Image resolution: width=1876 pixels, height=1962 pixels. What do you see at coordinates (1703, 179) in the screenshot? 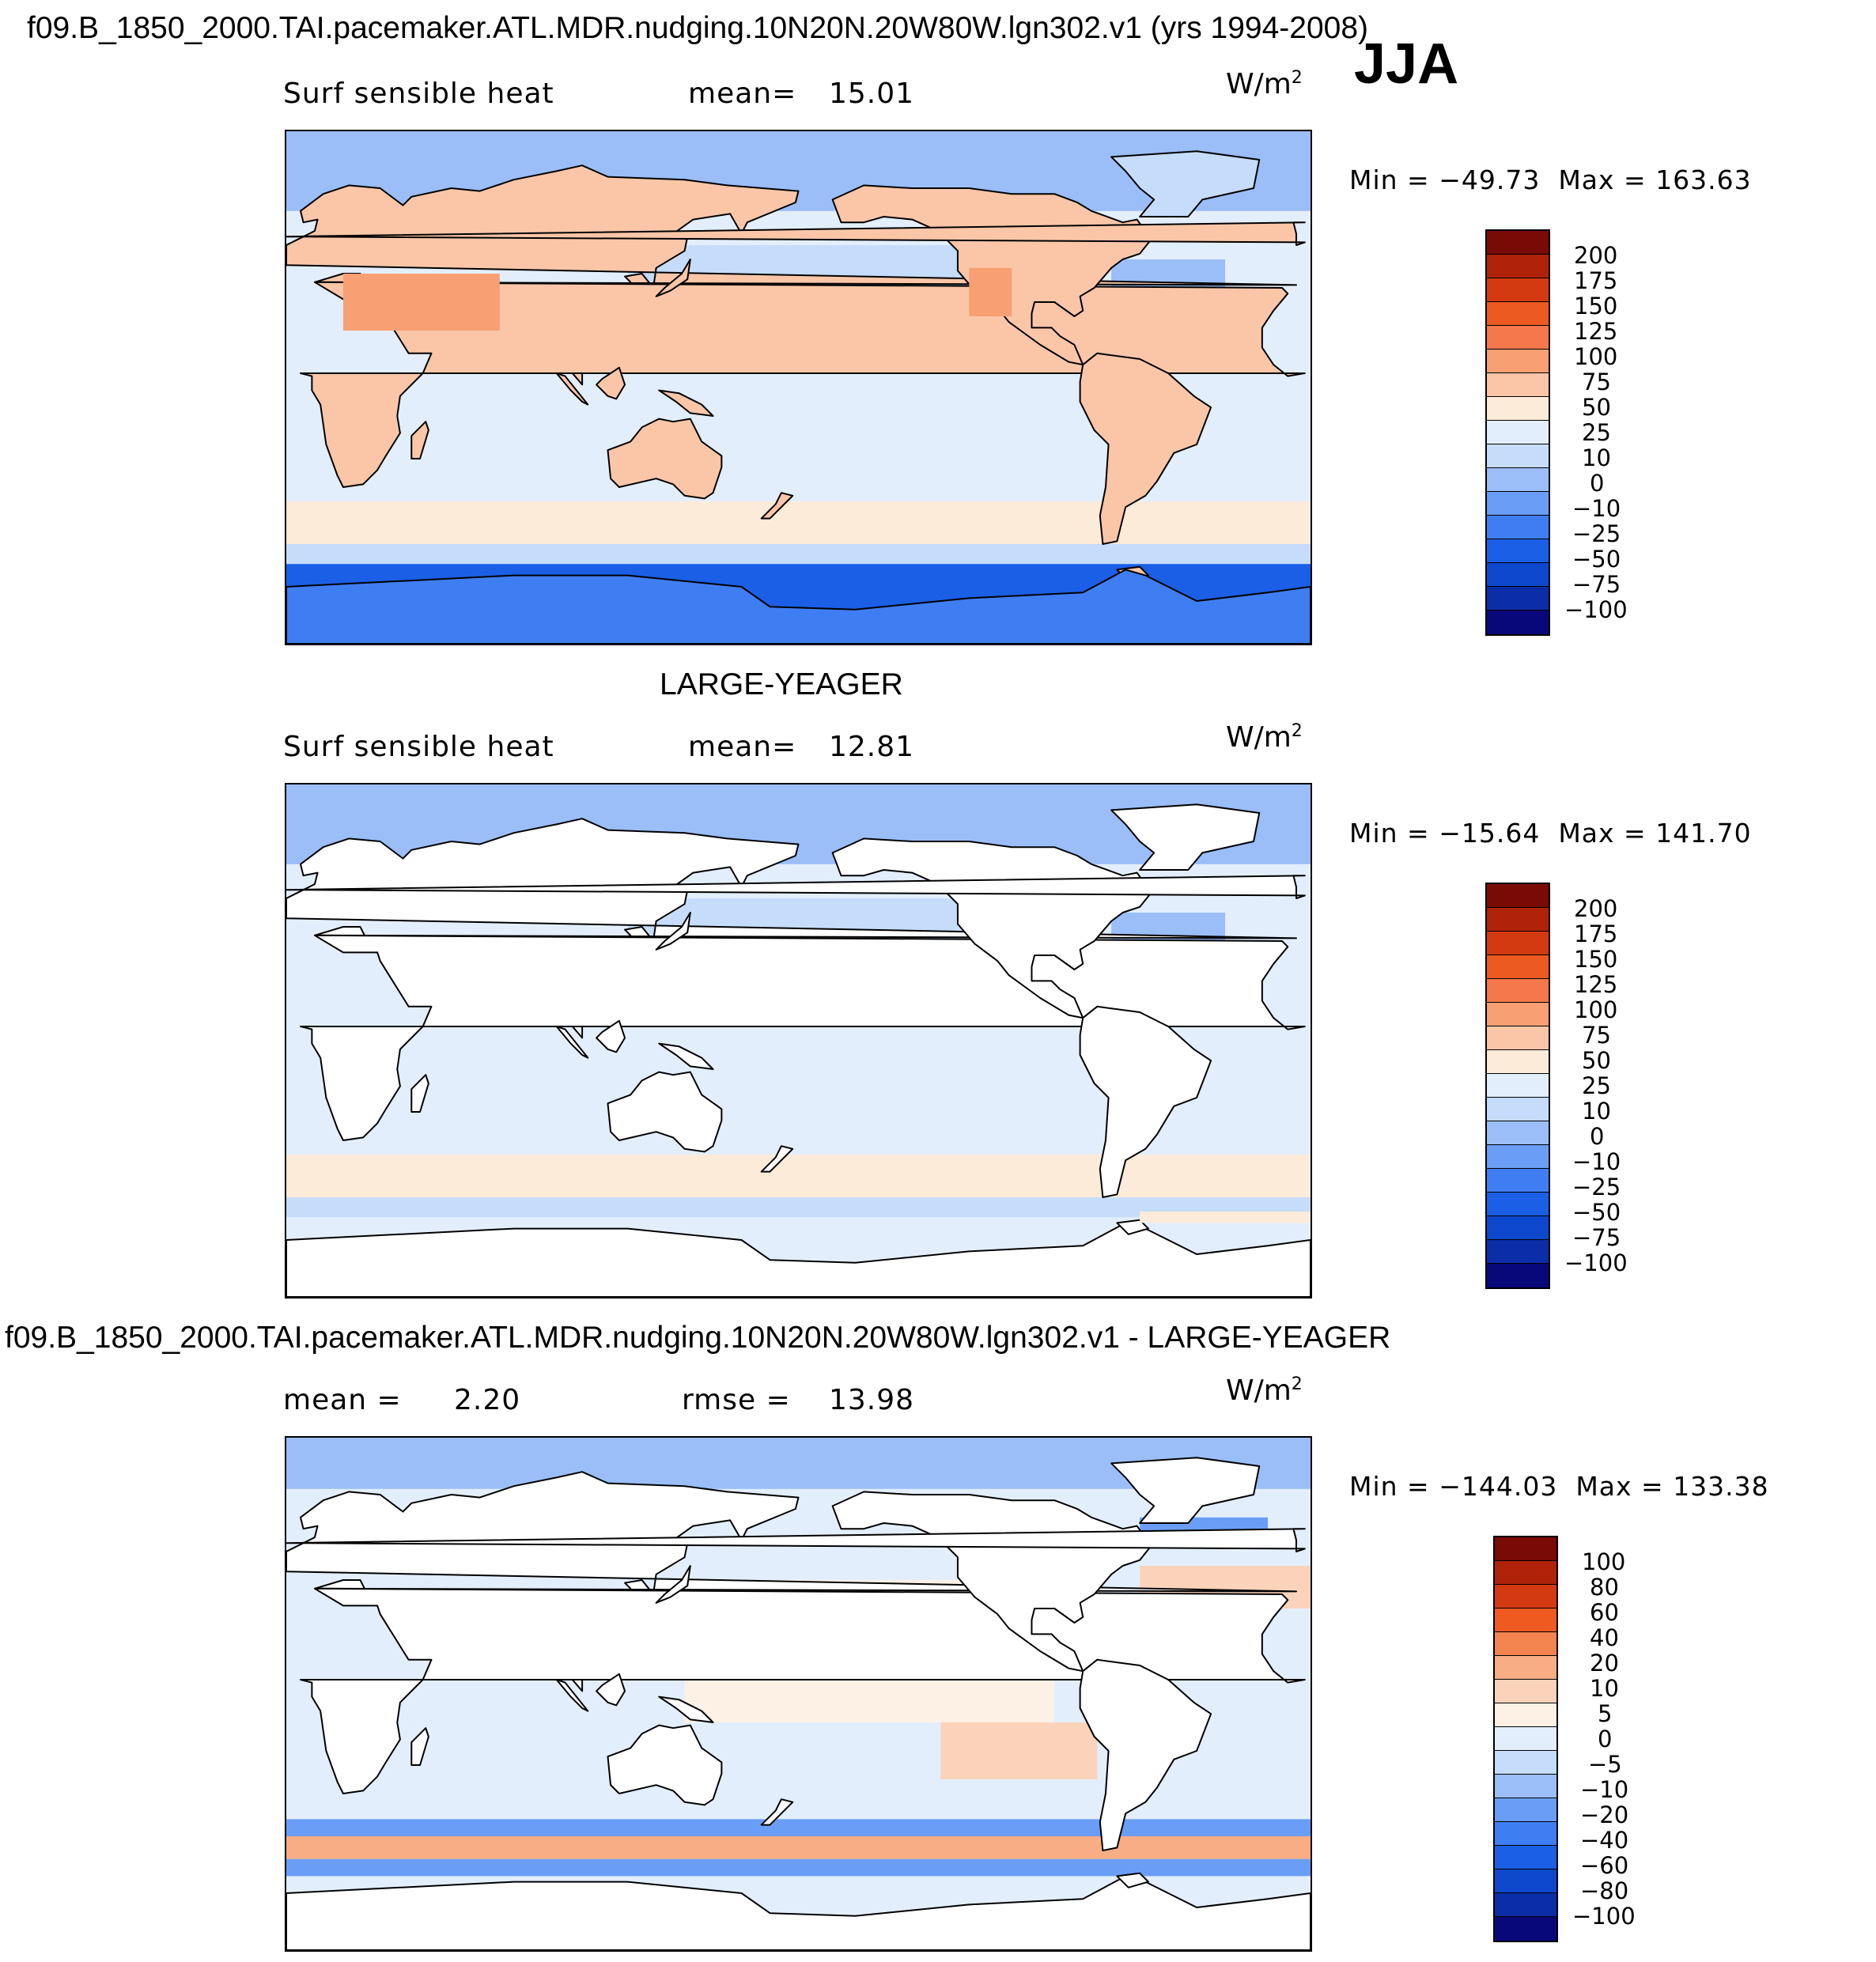
I see `panel1-max-value: 163.63` at bounding box center [1703, 179].